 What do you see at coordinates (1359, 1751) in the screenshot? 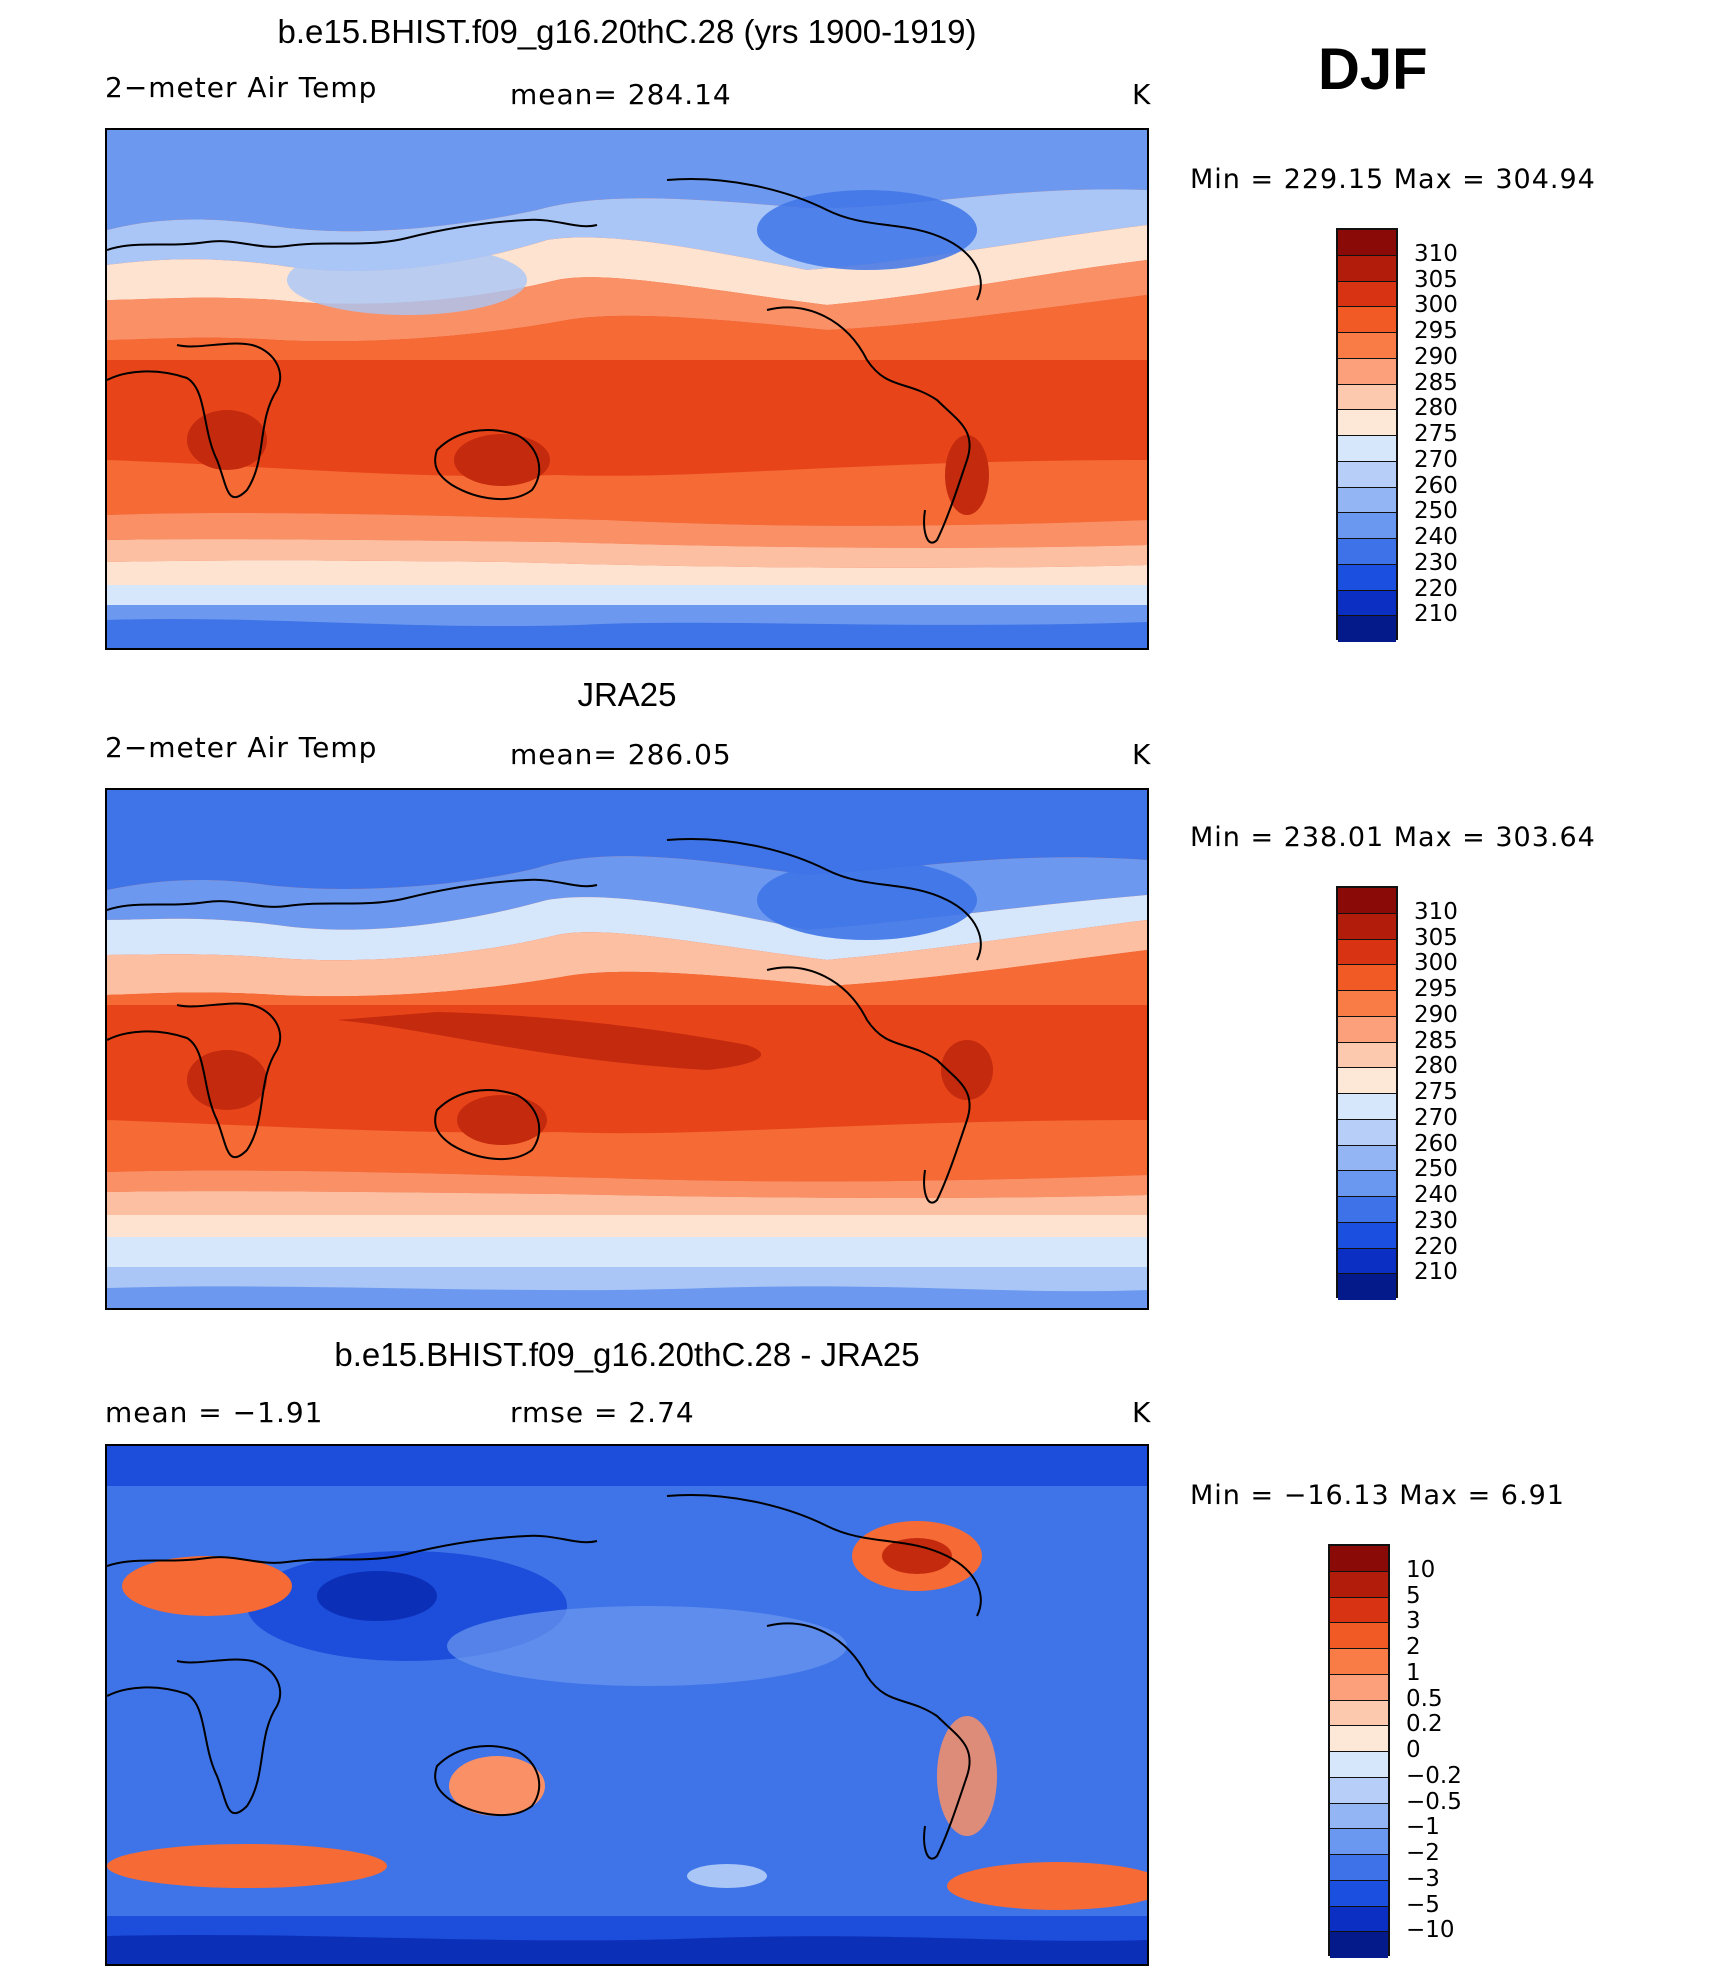
I see `colorbar-diff` at bounding box center [1359, 1751].